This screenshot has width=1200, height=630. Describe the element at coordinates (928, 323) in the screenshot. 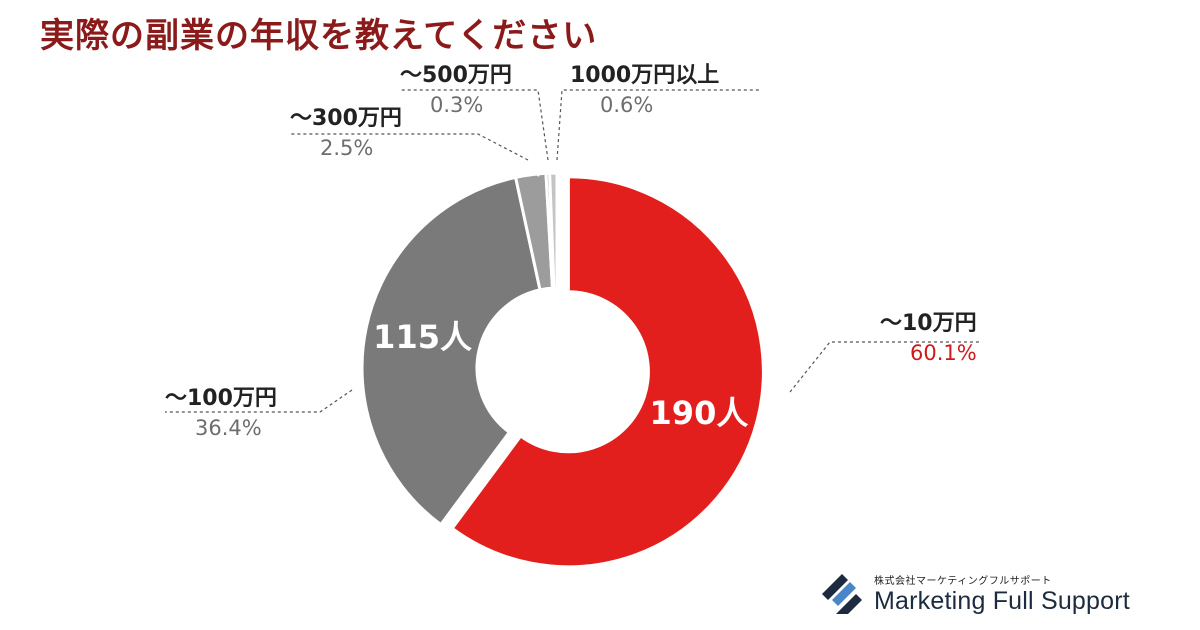

I see `category-label-1: ～10万円` at that location.